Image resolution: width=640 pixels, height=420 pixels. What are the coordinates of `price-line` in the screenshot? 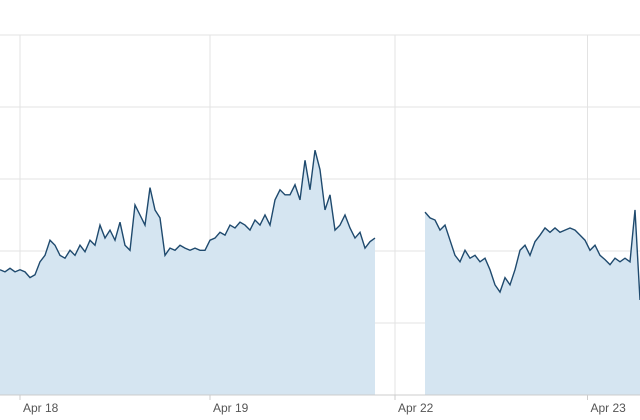 It's located at (532, 254).